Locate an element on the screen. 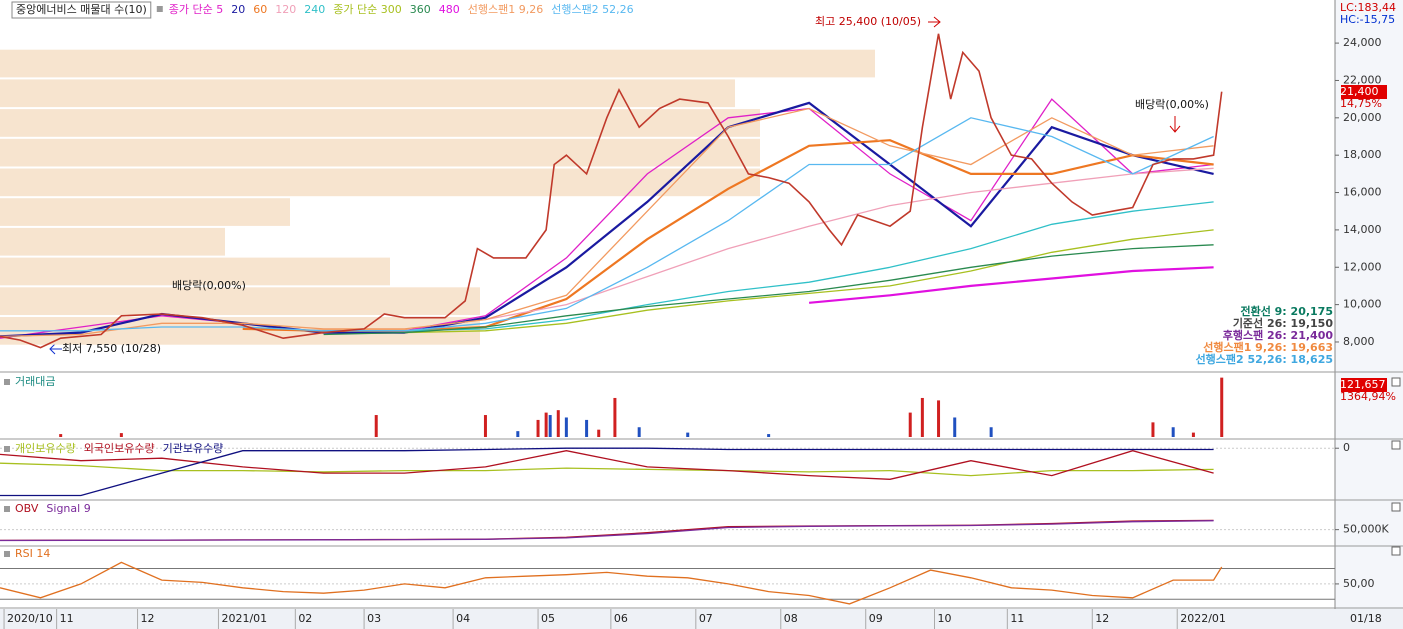 This screenshot has width=1403, height=629. x-tick-label: 2020/10 is located at coordinates (30, 618).